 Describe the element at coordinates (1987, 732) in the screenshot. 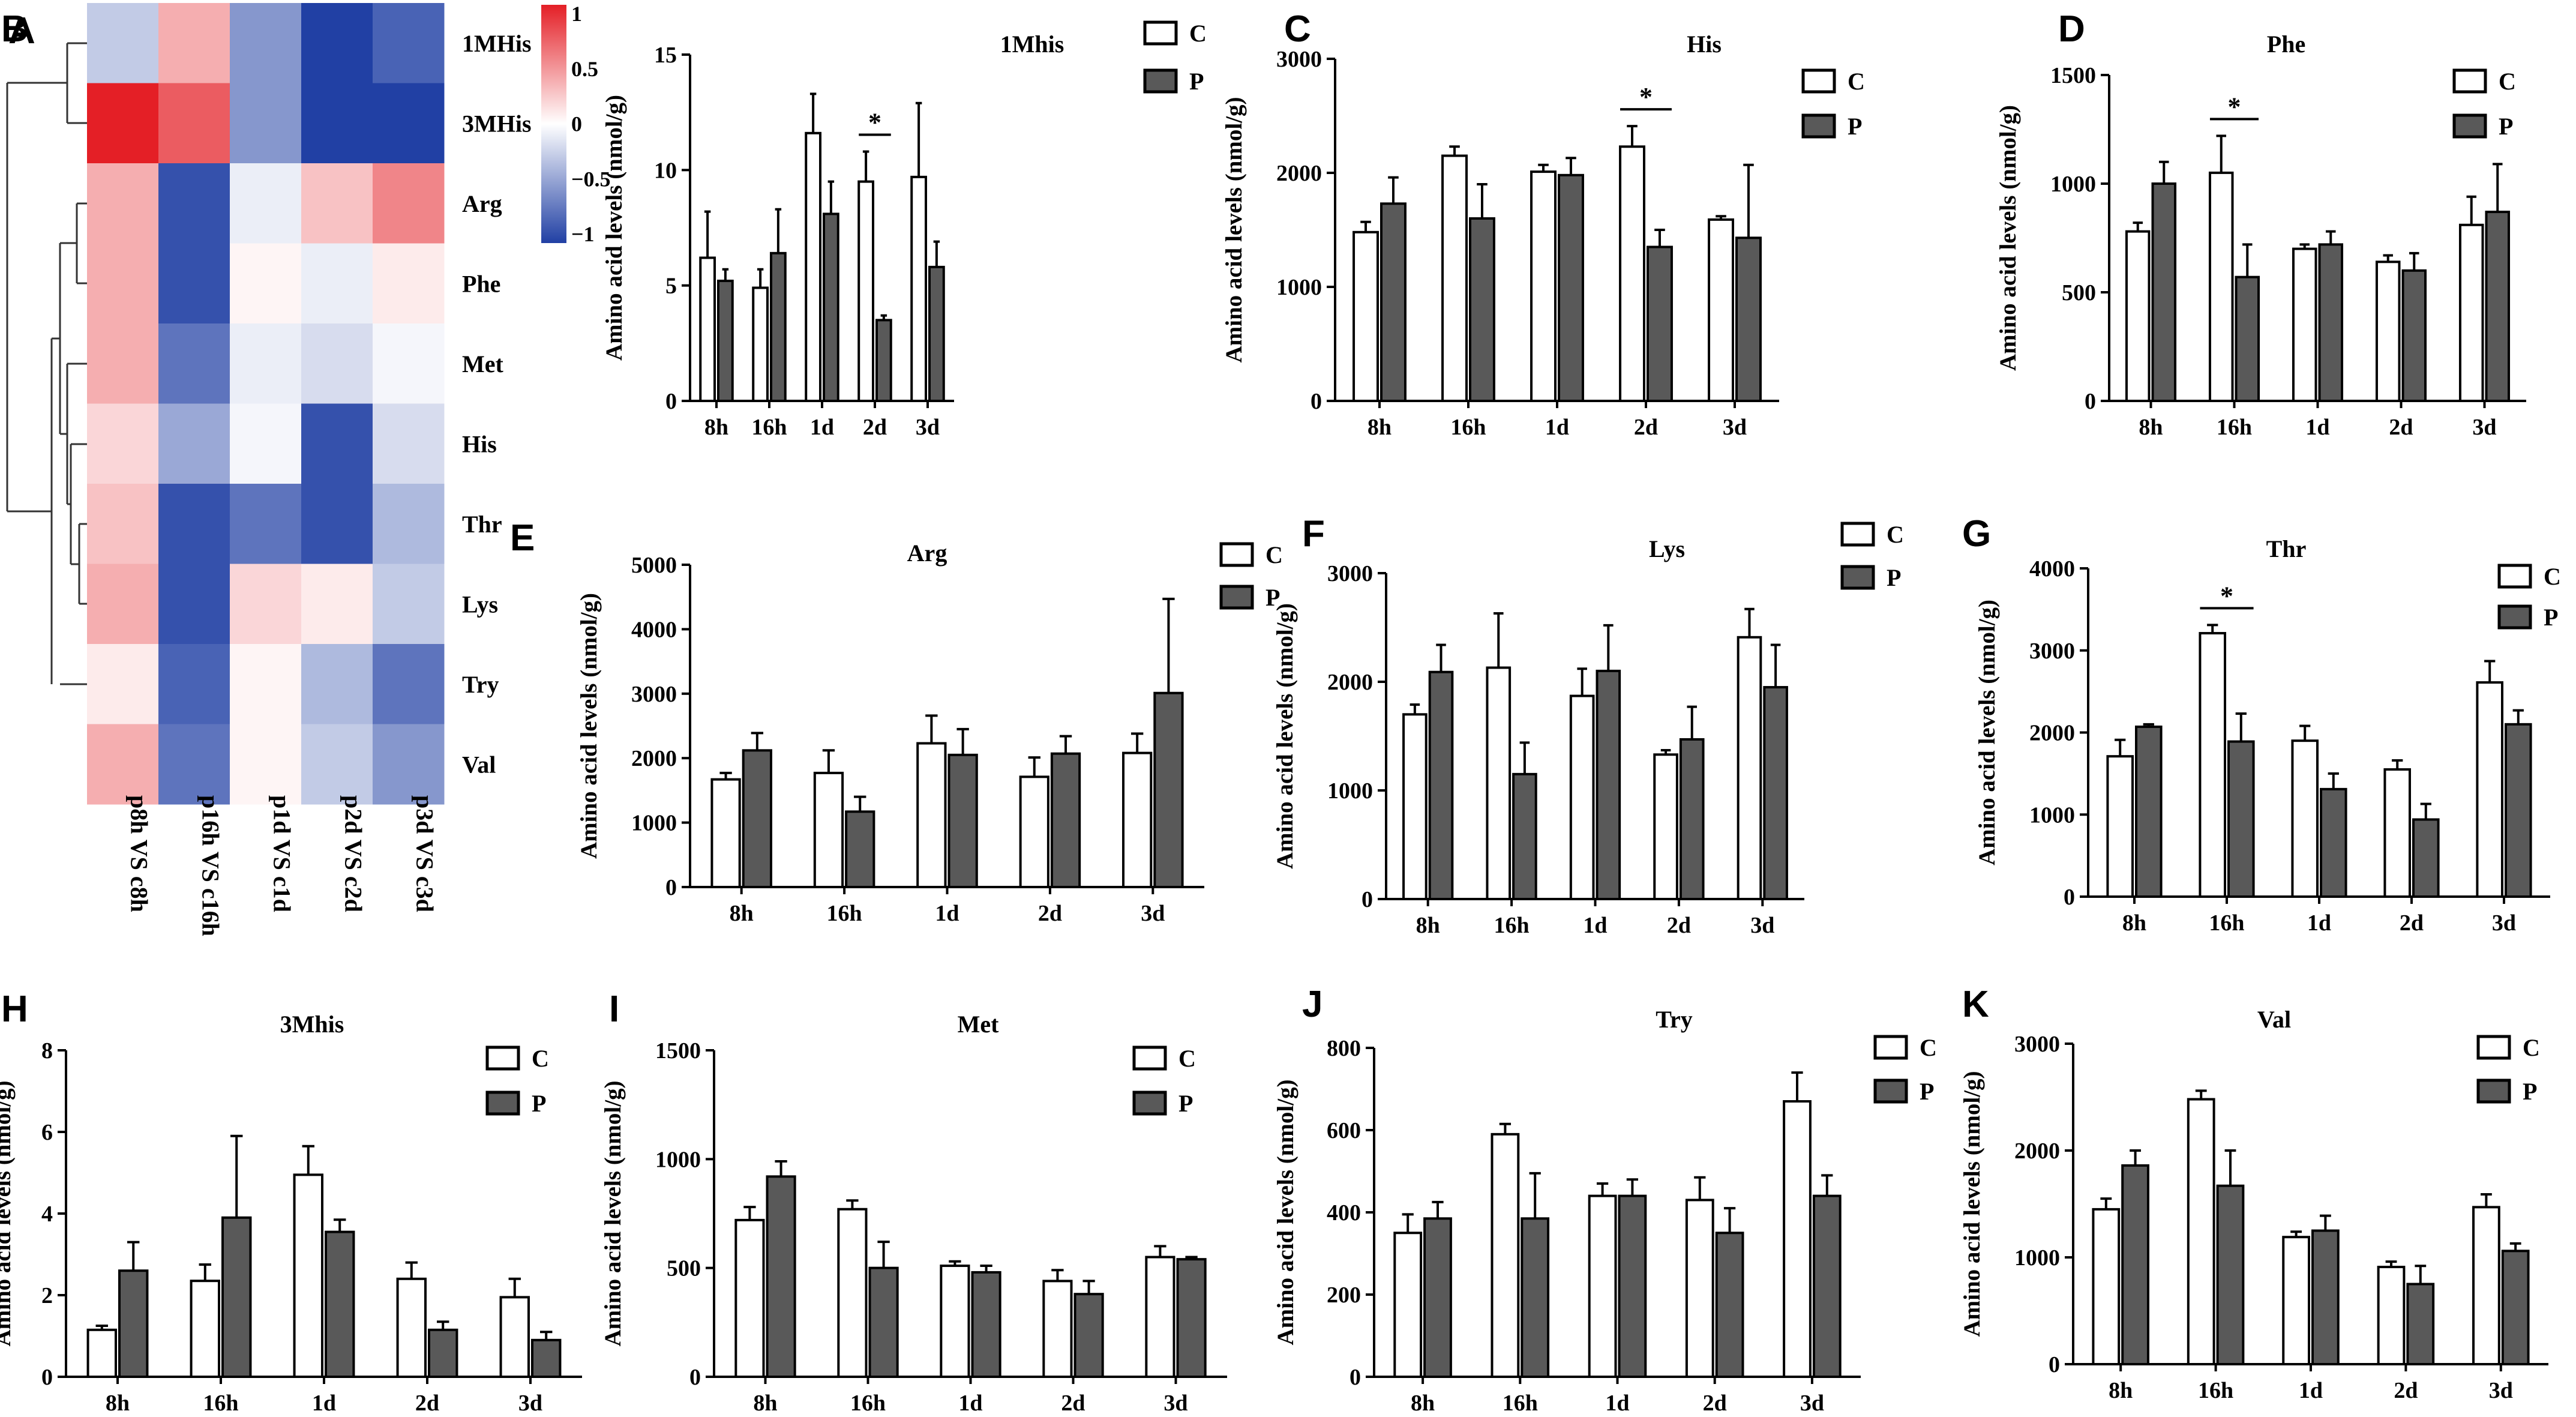

I see `y-axis-label: Amino acid levels (nmol/g)` at that location.